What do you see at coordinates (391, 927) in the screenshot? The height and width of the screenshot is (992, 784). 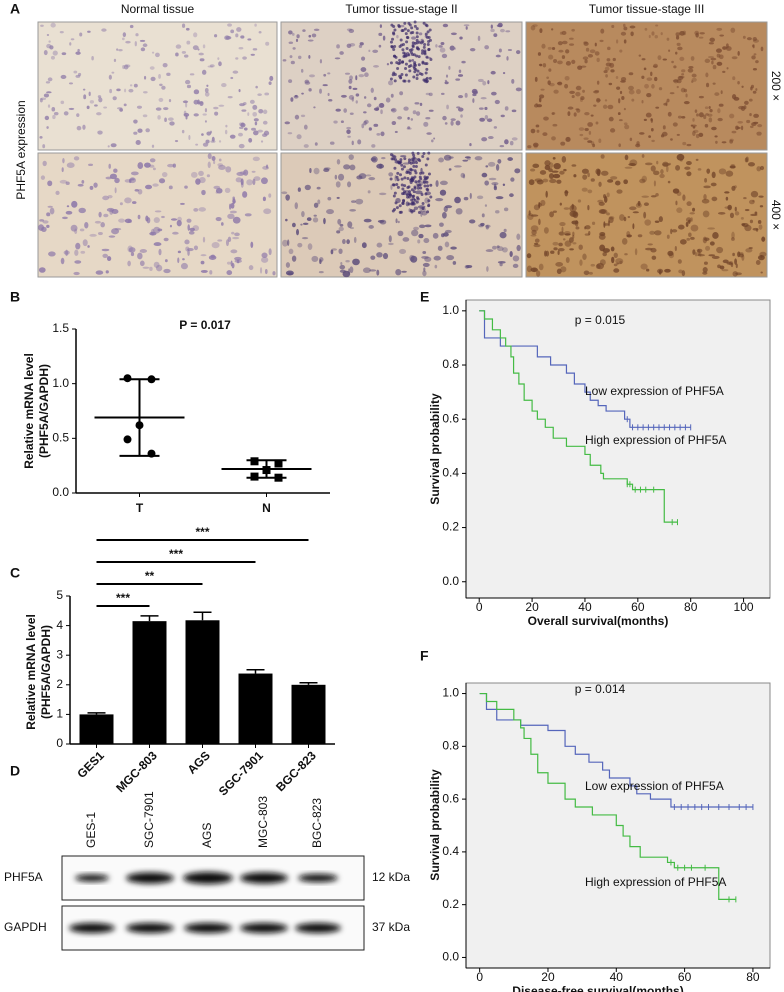 I see `blot-size: 37 kDa` at bounding box center [391, 927].